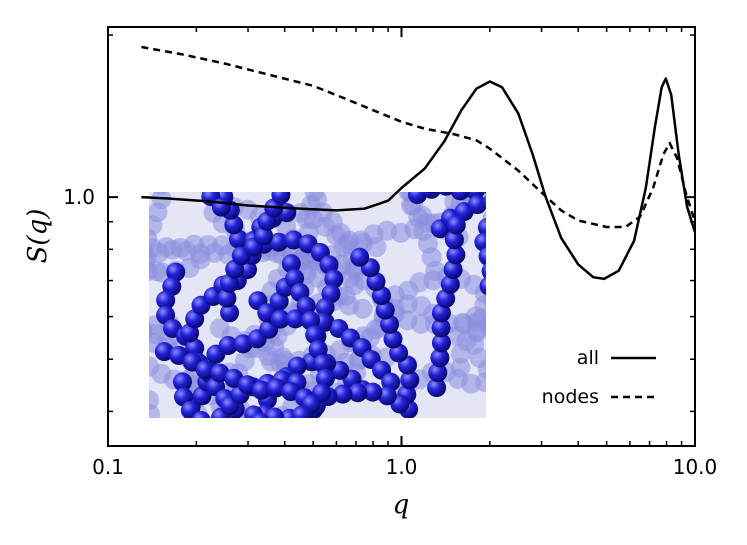  I want to click on x-tick-label: 0.1, so click(108, 467).